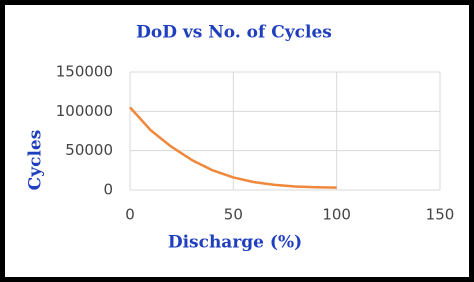 The width and height of the screenshot is (474, 282). Describe the element at coordinates (130, 215) in the screenshot. I see `x-tick-label: 0` at that location.